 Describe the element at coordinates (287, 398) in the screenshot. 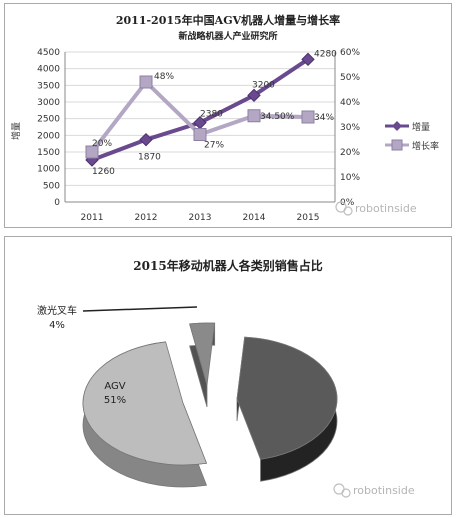

I see `pie-slice-agc` at that location.